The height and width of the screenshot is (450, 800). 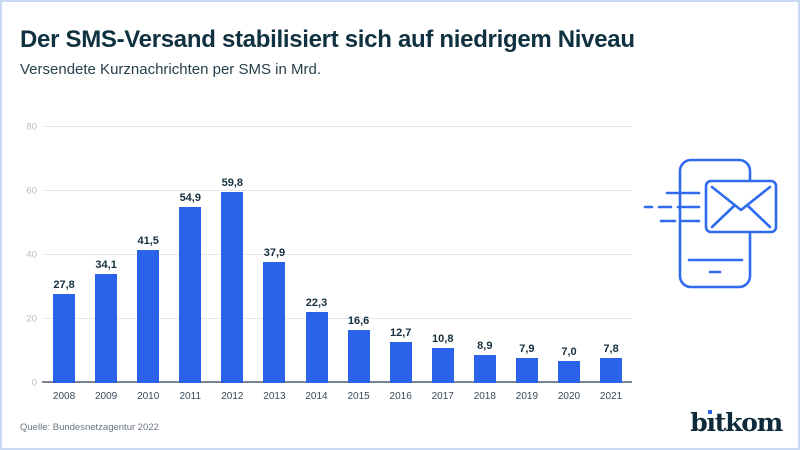 I want to click on x-tick-label: 2013, so click(x=274, y=396).